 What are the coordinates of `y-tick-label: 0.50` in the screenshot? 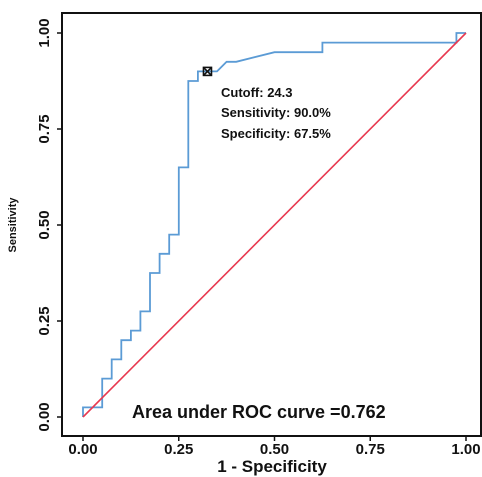 It's located at (44, 224).